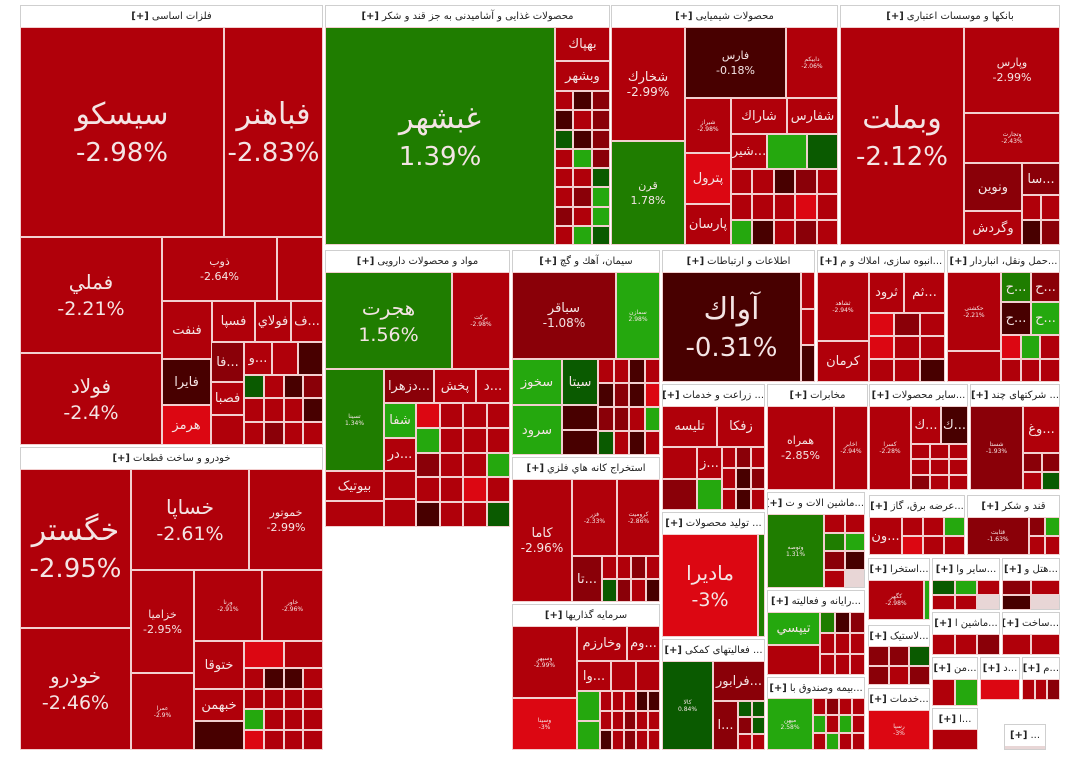 Image resolution: width=1080 pixels, height=769 pixels. I want to click on stock-tile: کرومیت -2.86%, so click(638, 517).